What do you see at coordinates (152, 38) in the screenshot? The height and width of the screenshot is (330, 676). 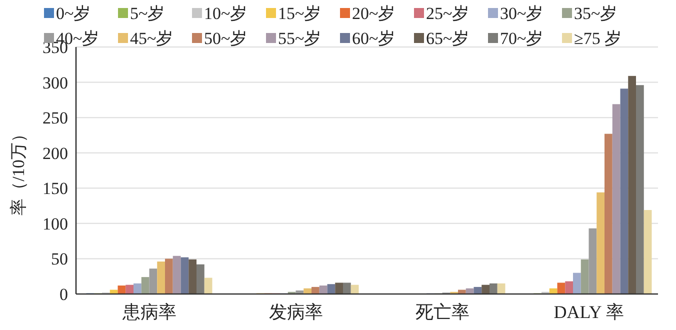 I see `legend-label: 45~岁` at bounding box center [152, 38].